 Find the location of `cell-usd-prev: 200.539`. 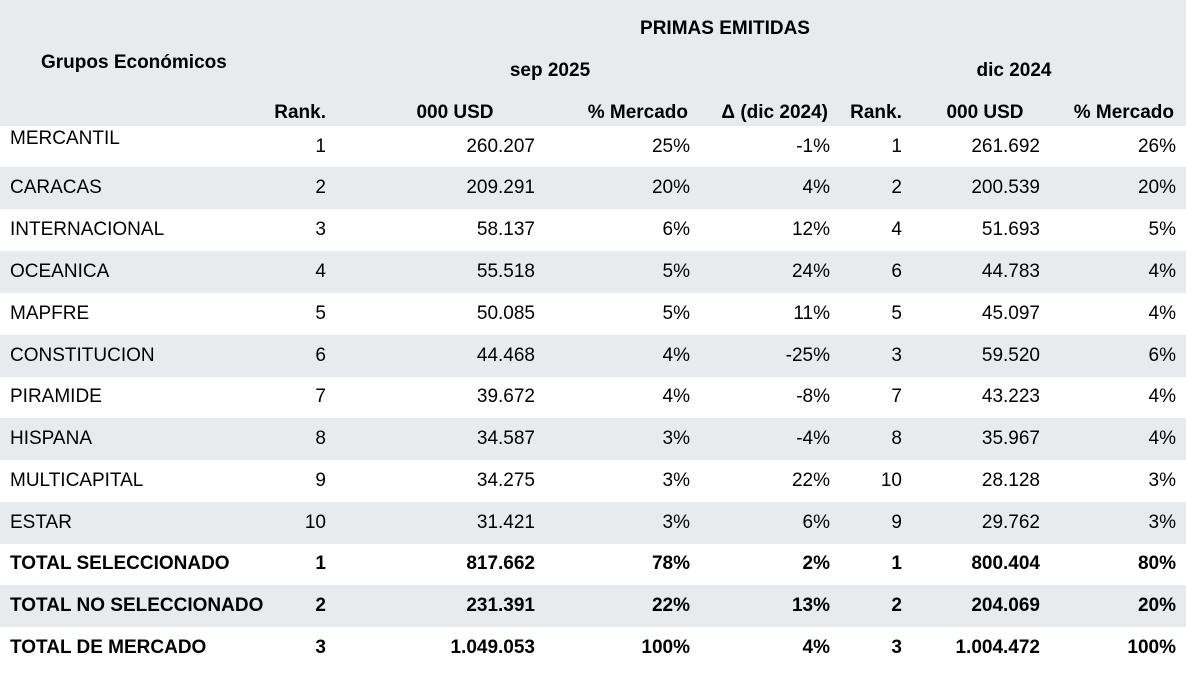

cell-usd-prev: 200.539 is located at coordinates (1005, 187).